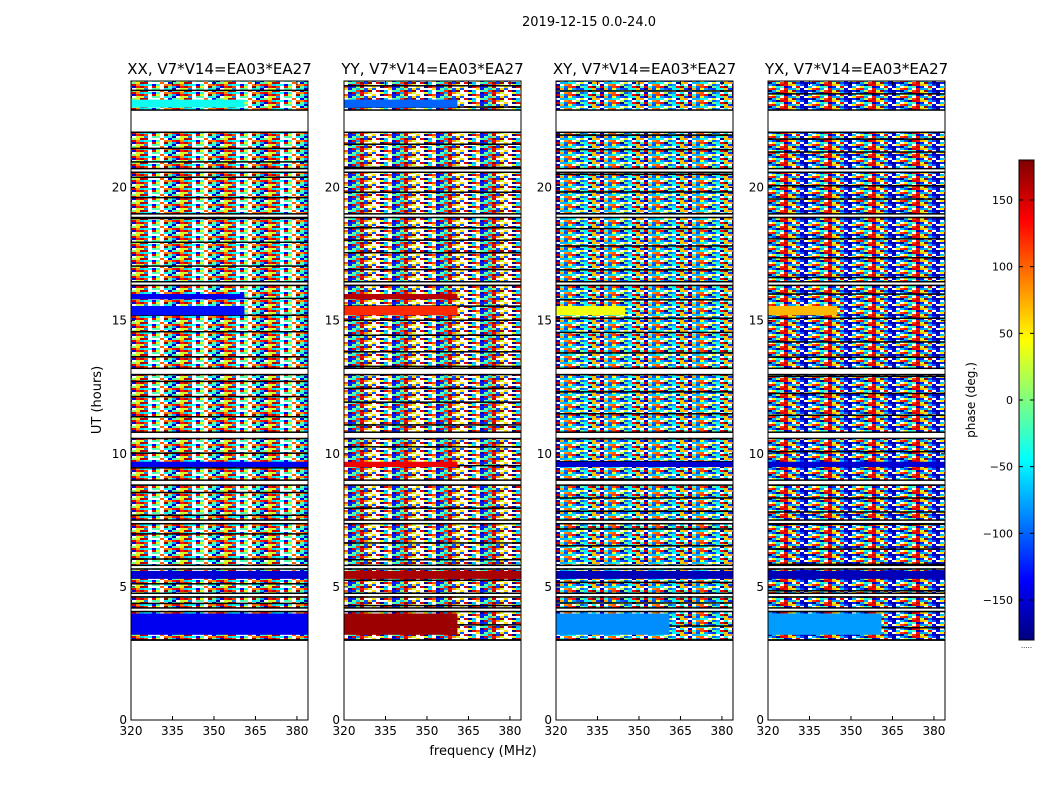 The width and height of the screenshot is (1050, 800). Describe the element at coordinates (1001, 467) in the screenshot. I see `colorbar-tick-label: −50` at that location.